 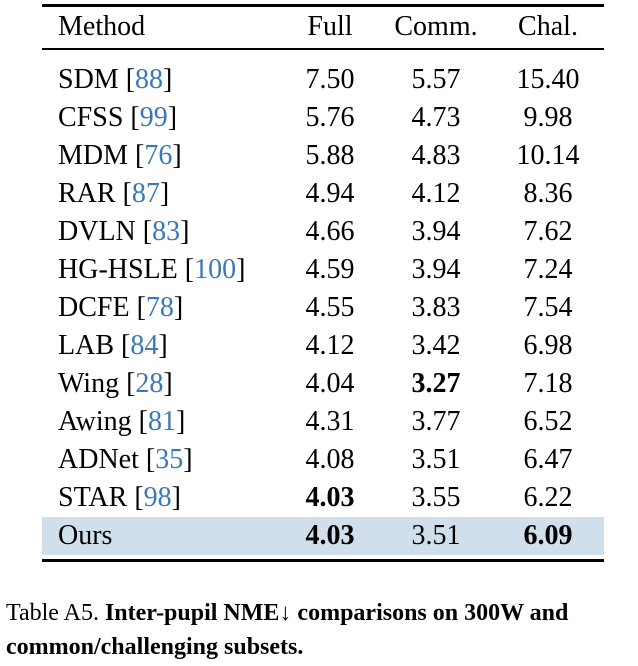 I want to click on citation: 28, so click(x=149, y=383).